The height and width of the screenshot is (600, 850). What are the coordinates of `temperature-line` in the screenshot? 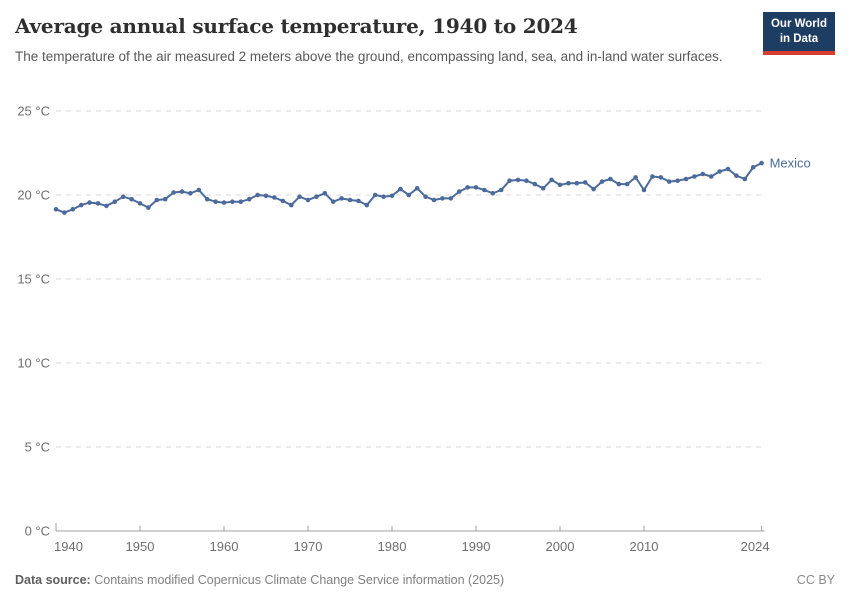 It's located at (409, 188).